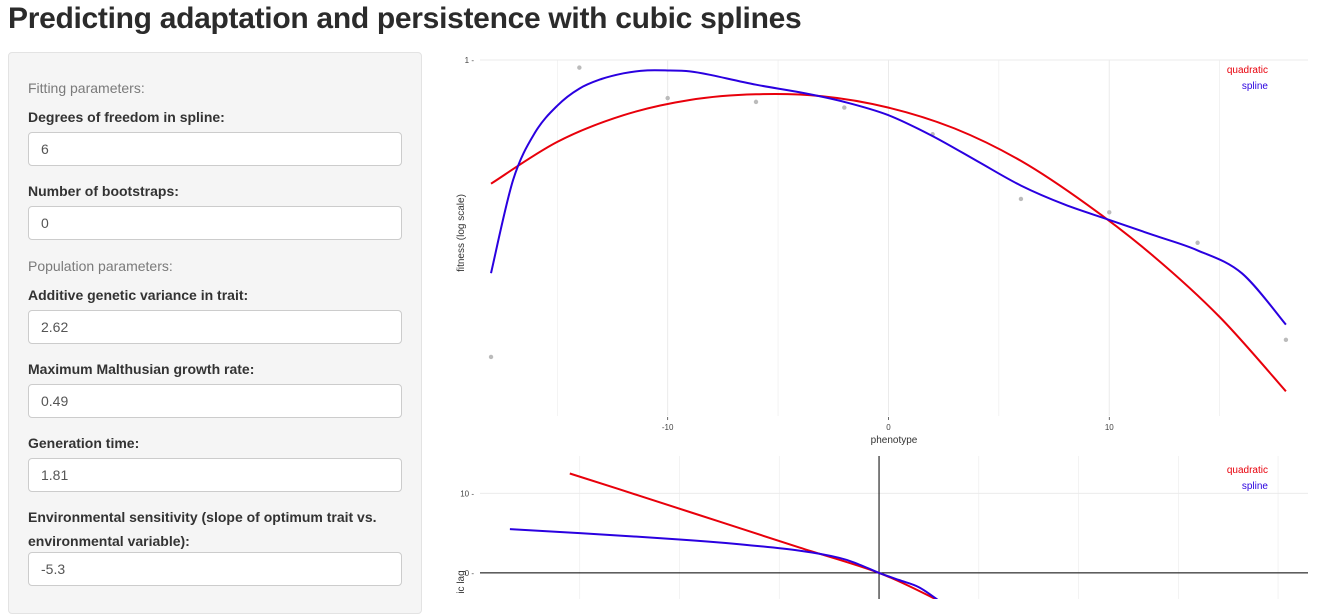 This screenshot has height=614, width=1320. Describe the element at coordinates (467, 493) in the screenshot. I see `y-tick-label: 10 -` at that location.